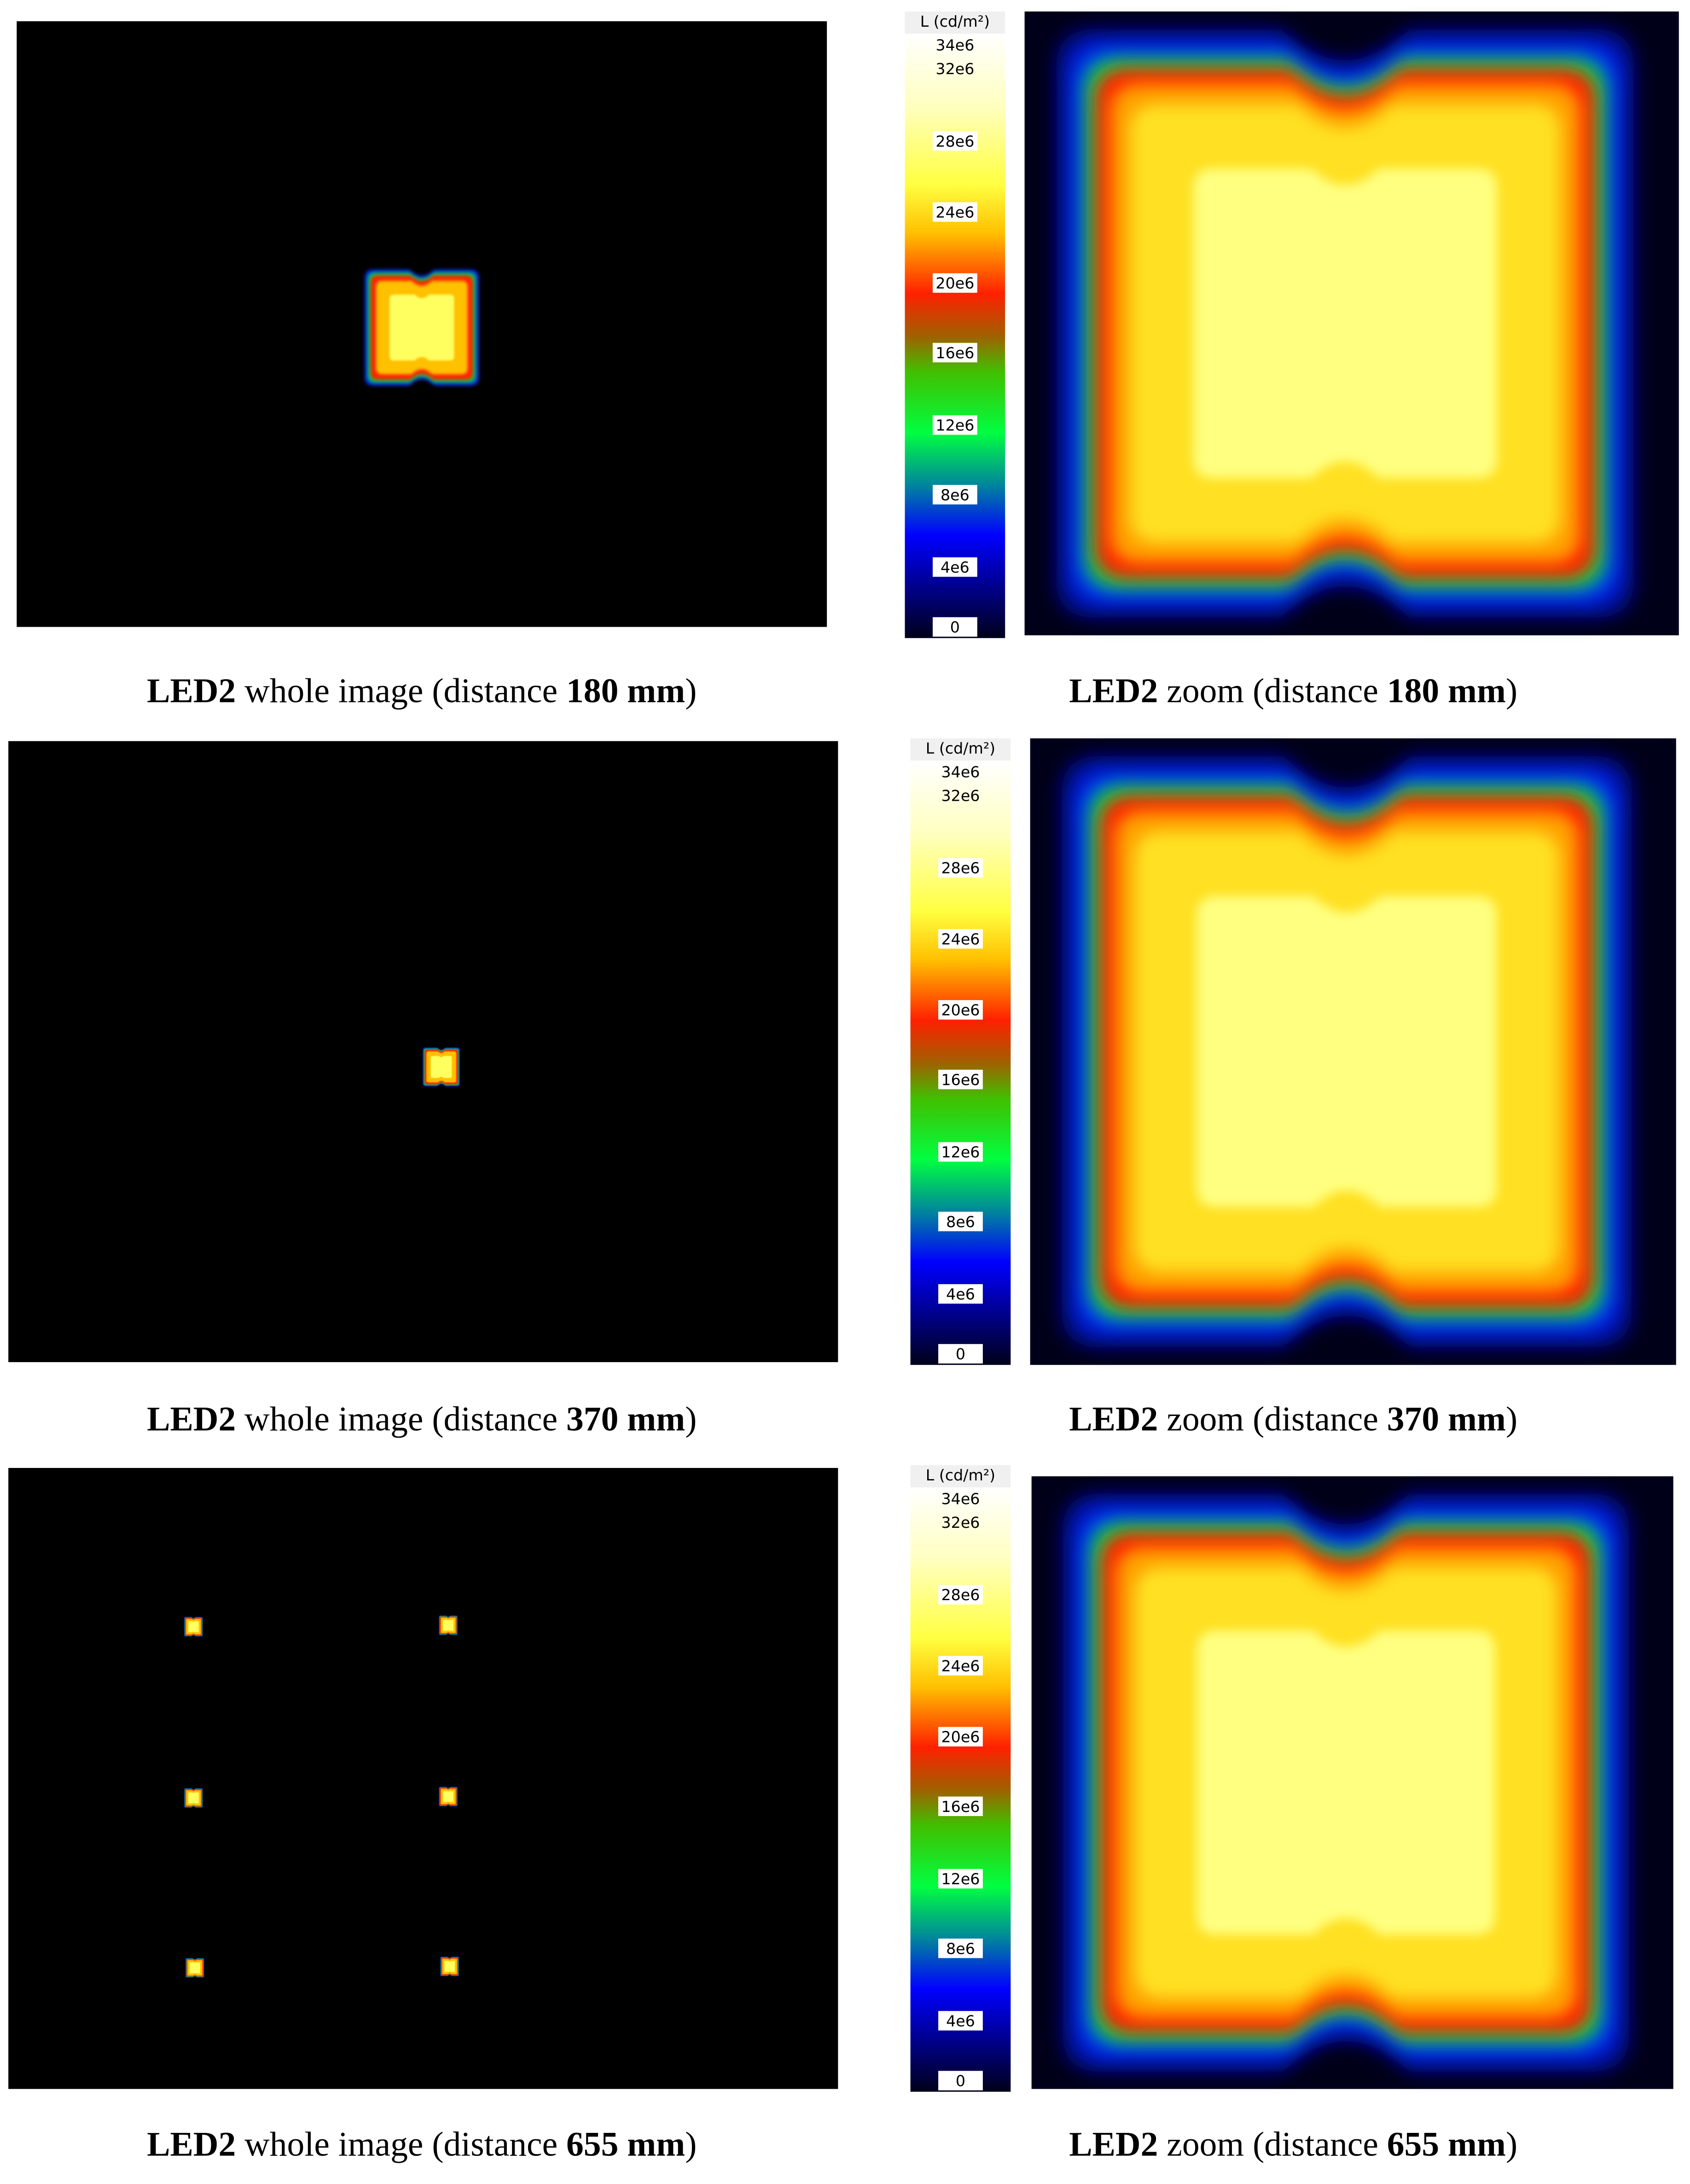 The image size is (1690, 2184). What do you see at coordinates (1446, 1419) in the screenshot?
I see `caption-part: 370 mm` at bounding box center [1446, 1419].